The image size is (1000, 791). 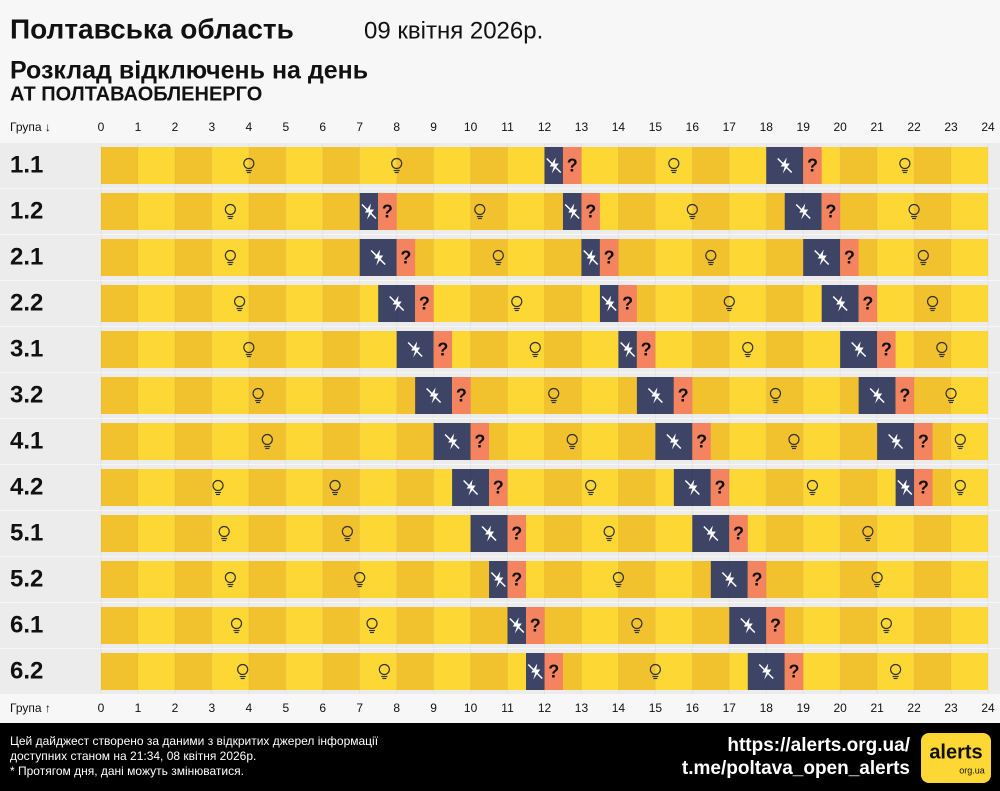 What do you see at coordinates (26, 210) in the screenshot?
I see `group-label: 1.2` at bounding box center [26, 210].